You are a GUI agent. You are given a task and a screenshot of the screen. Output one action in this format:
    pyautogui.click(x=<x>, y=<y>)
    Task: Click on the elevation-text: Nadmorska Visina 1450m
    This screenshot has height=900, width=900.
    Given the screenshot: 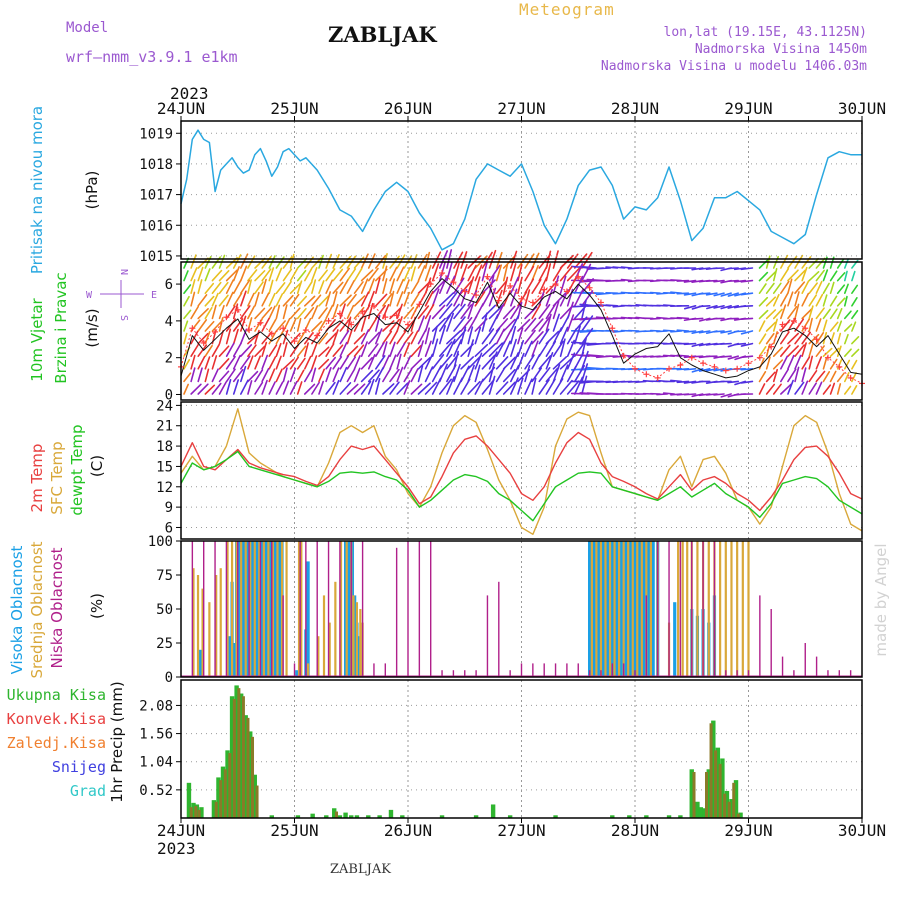 What is the action you would take?
    pyautogui.click(x=780, y=49)
    